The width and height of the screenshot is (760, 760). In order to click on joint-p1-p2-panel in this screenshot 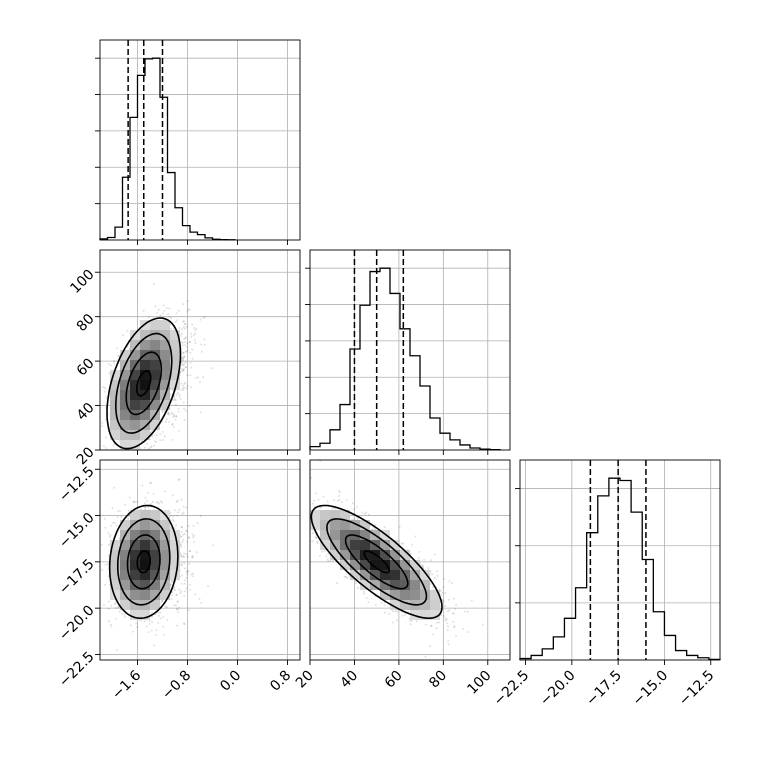, I will do `click(402, 560)`.